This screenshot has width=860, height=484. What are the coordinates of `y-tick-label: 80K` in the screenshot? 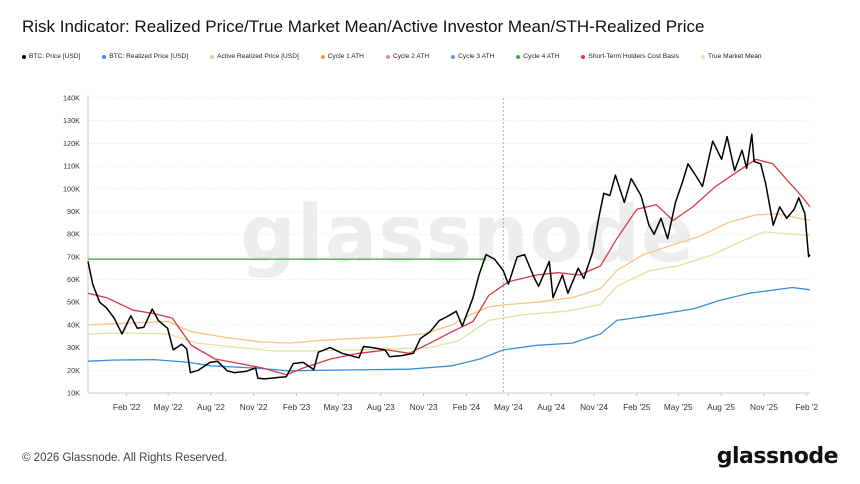 It's located at (73, 234).